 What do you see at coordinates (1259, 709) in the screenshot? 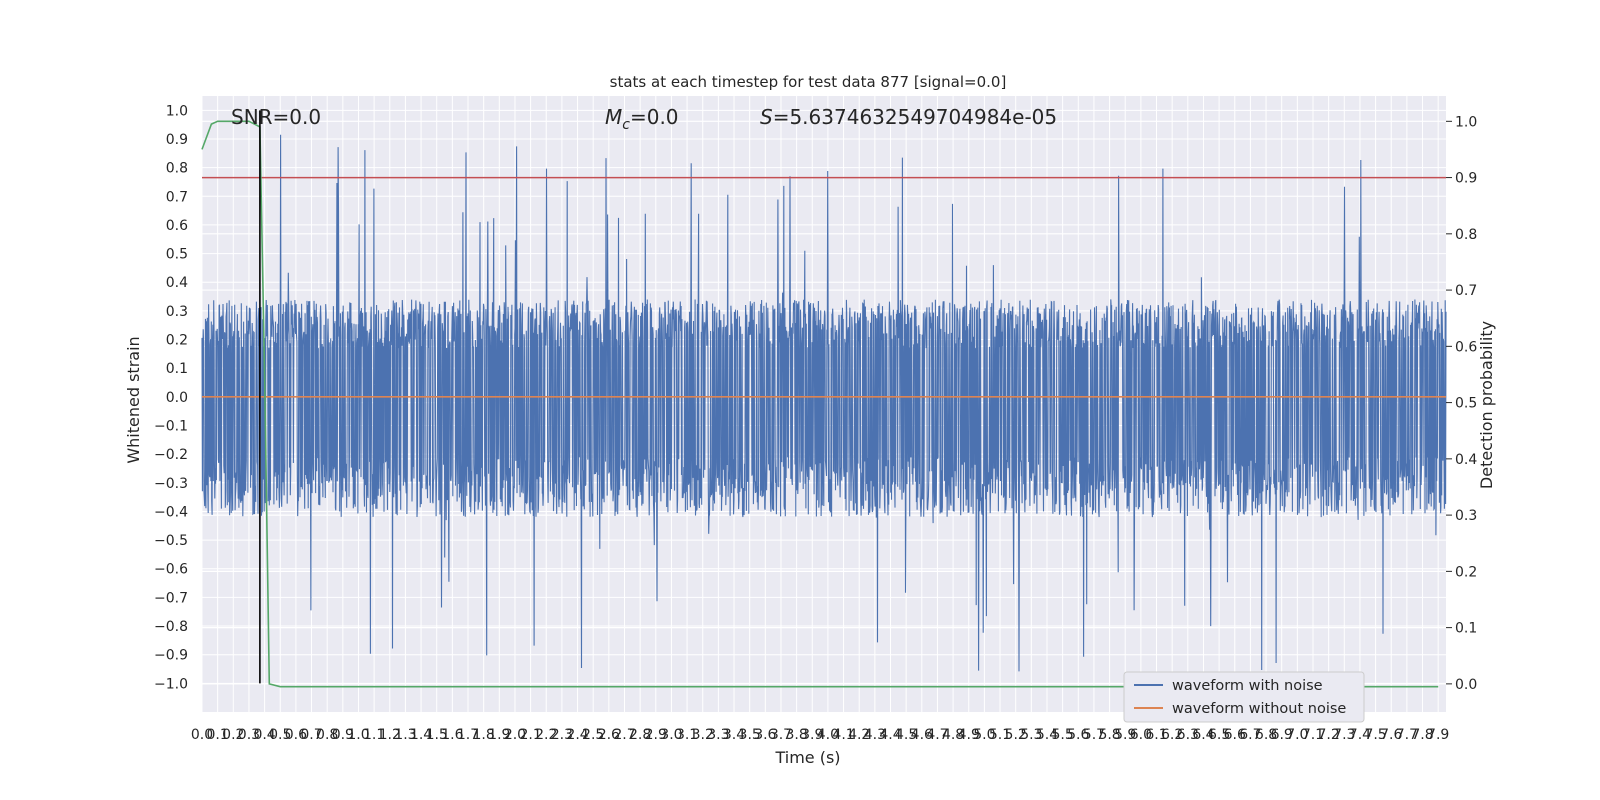
I see `legend-label-without-noise: waveform without noise` at bounding box center [1259, 709].